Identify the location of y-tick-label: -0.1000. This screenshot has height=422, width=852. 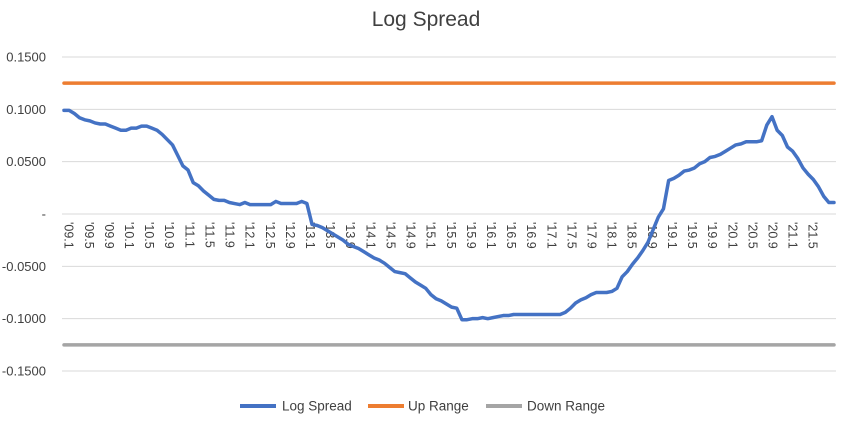
(24, 318).